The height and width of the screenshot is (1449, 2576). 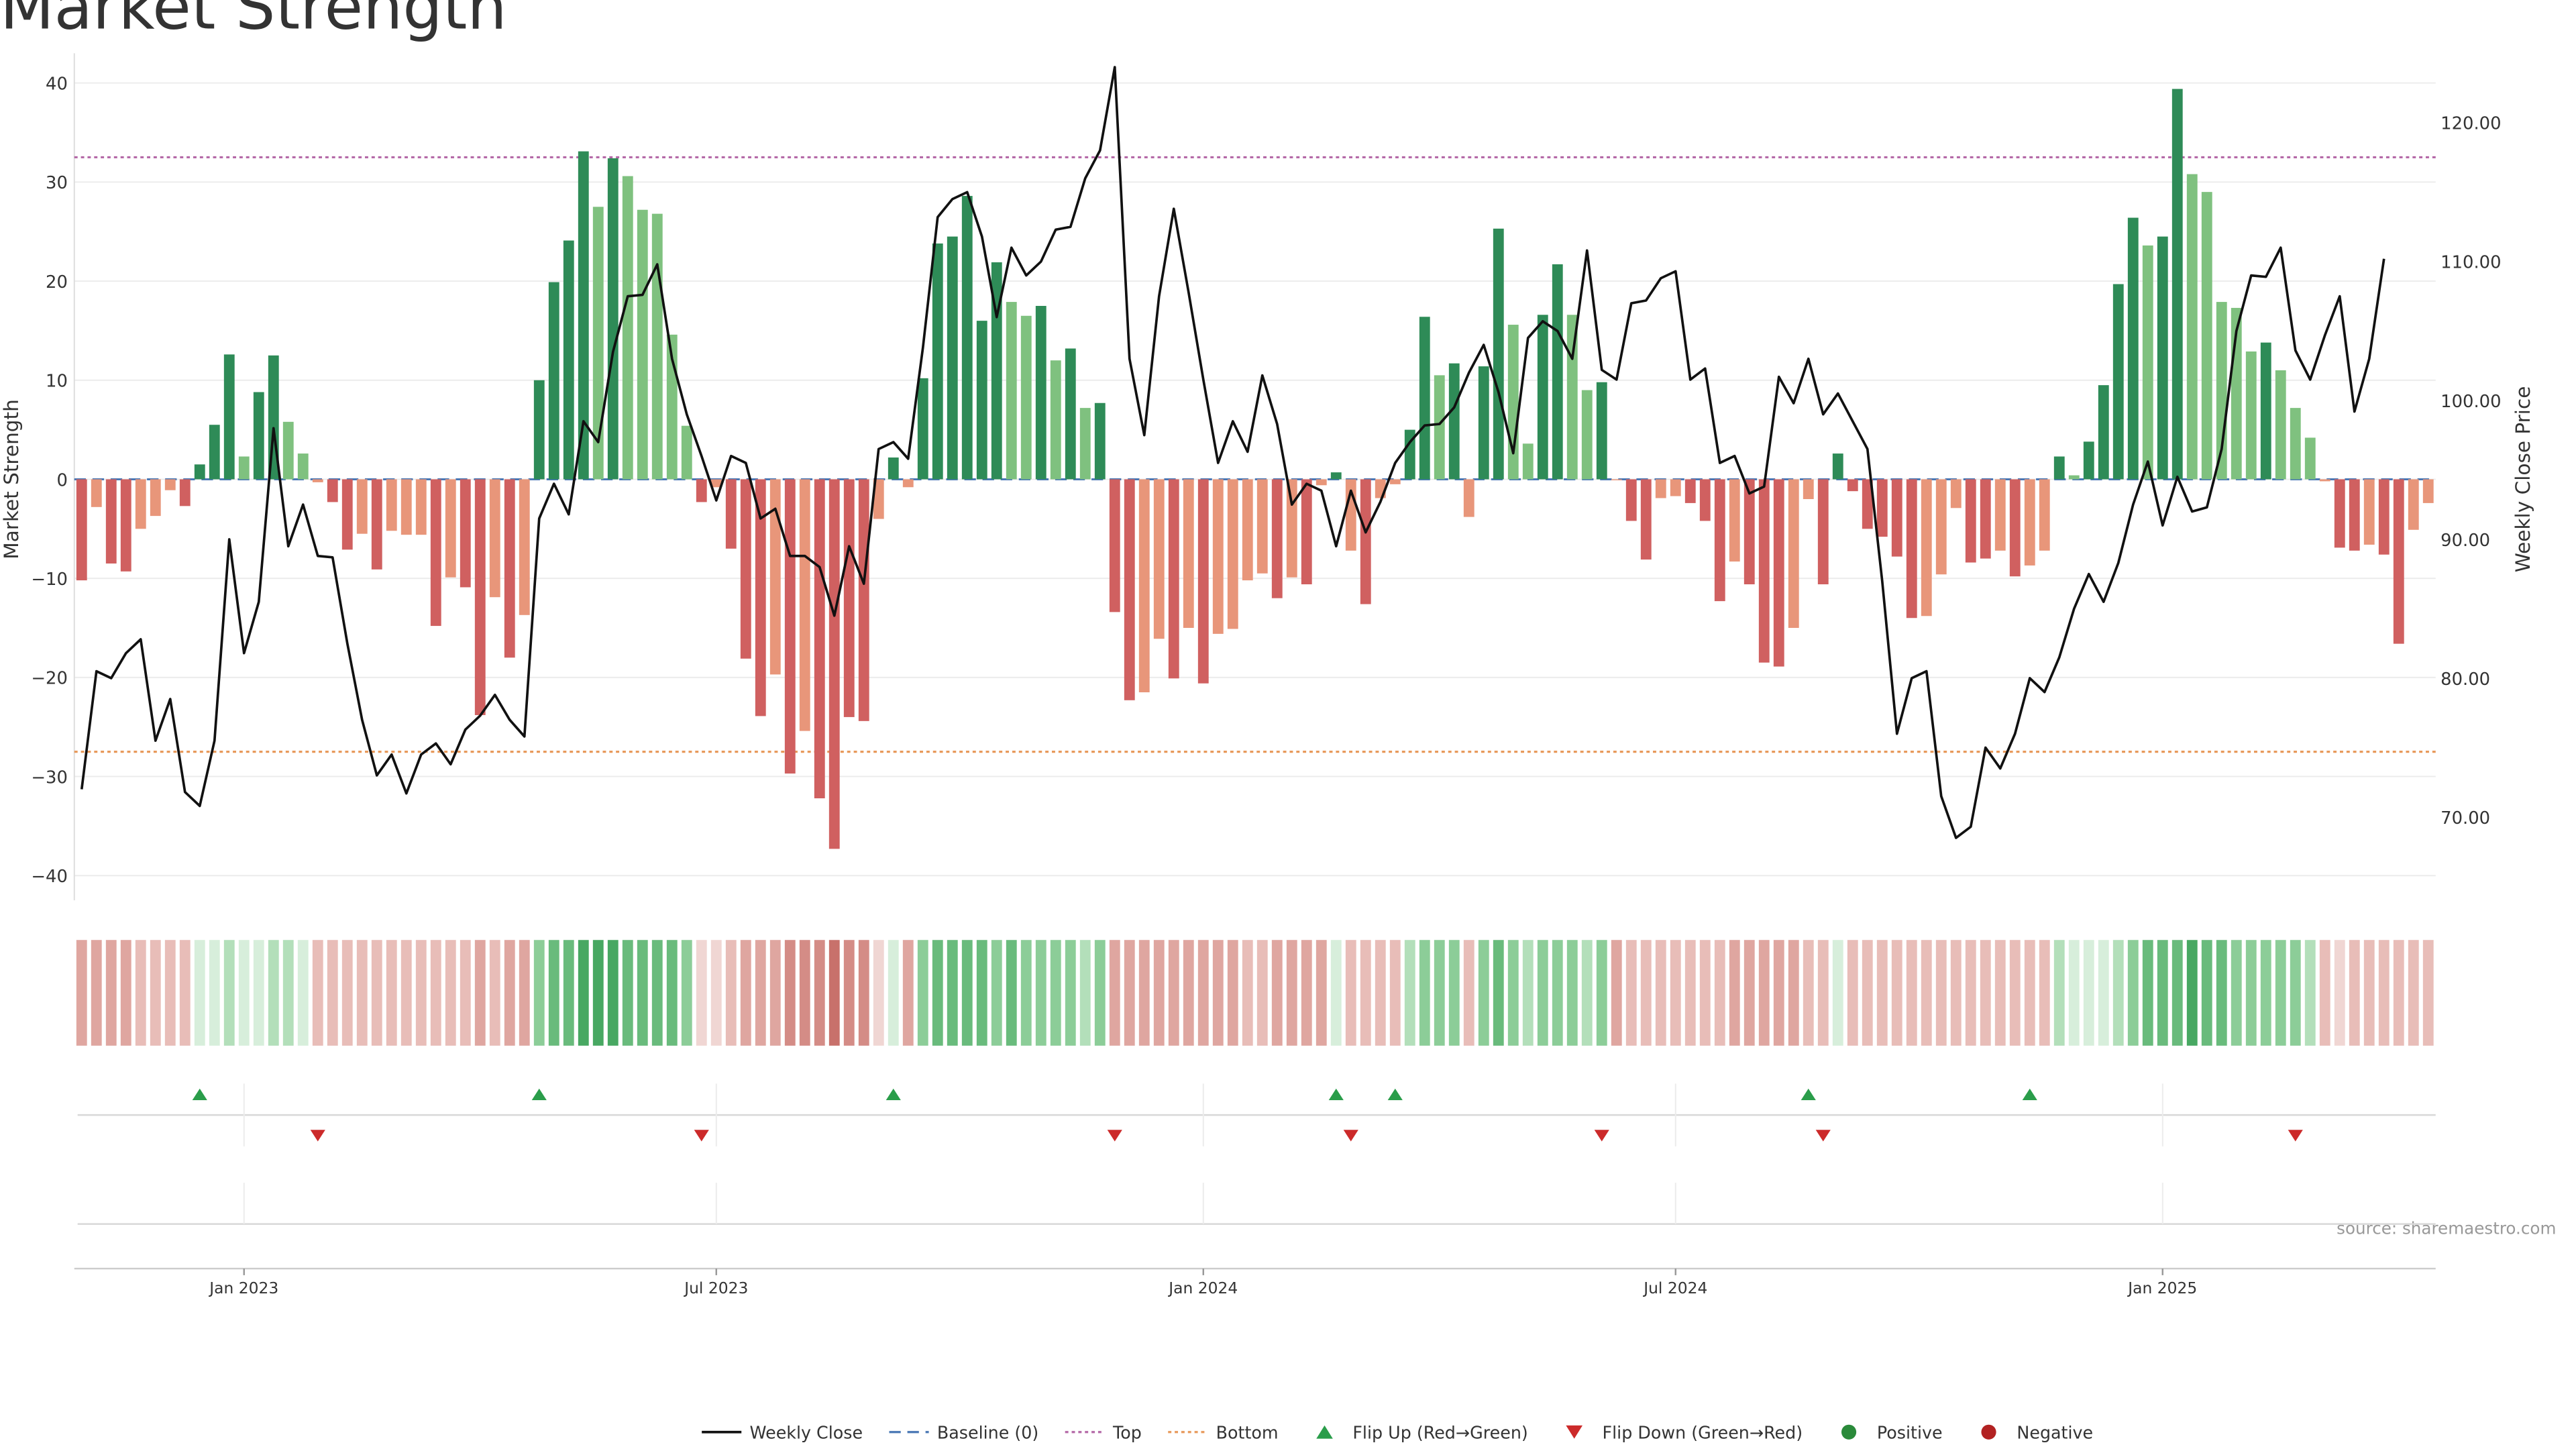 What do you see at coordinates (49, 481) in the screenshot?
I see `left-y-ticks: 40 30 20 10 0 −10 −20 −30 −40` at bounding box center [49, 481].